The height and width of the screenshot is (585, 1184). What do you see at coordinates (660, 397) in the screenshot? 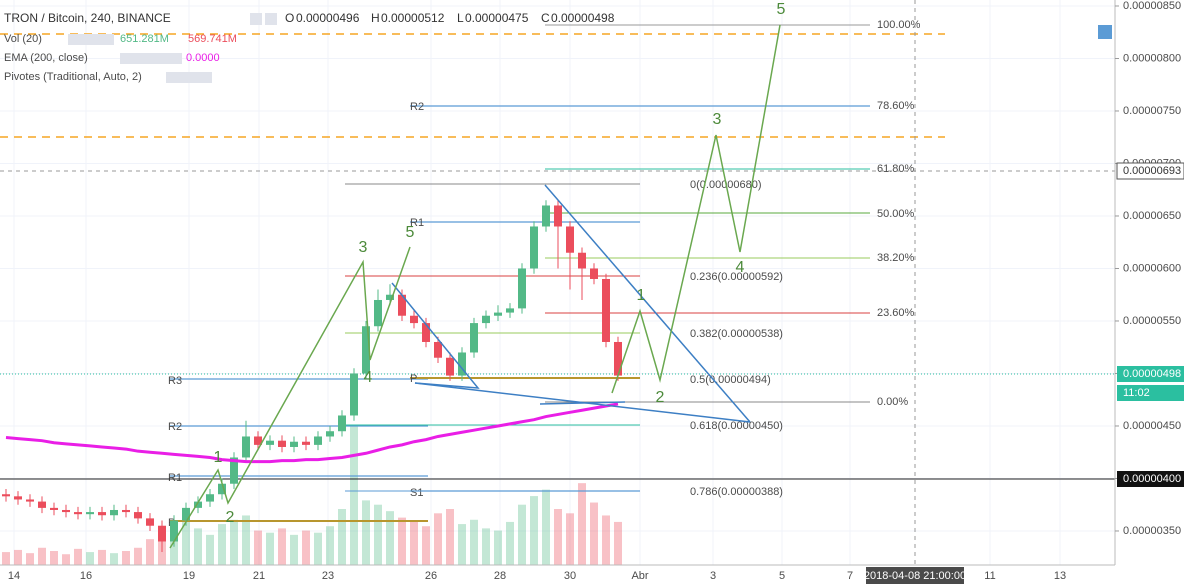
I see `wave-label: 2` at bounding box center [660, 397].